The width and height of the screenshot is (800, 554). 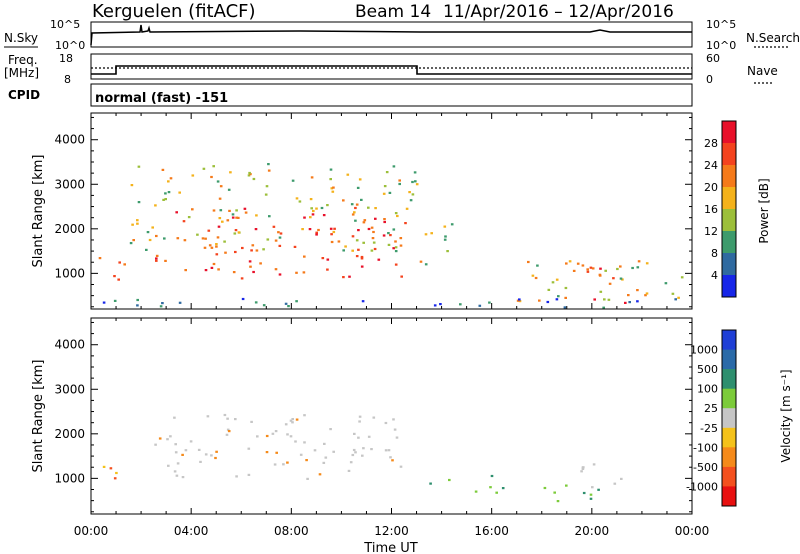 What do you see at coordinates (291, 531) in the screenshot?
I see `x-tick-label: 08:00` at bounding box center [291, 531].